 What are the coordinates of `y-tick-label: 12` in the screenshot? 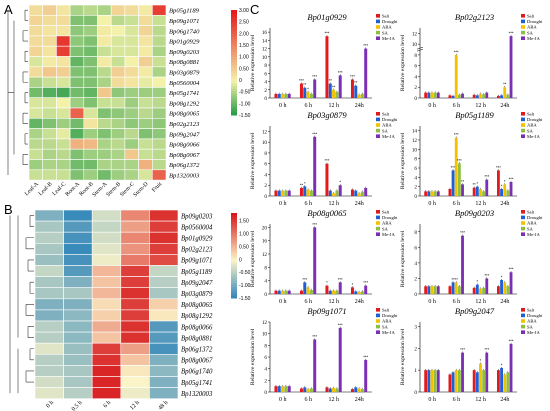 It's located at (265, 323).